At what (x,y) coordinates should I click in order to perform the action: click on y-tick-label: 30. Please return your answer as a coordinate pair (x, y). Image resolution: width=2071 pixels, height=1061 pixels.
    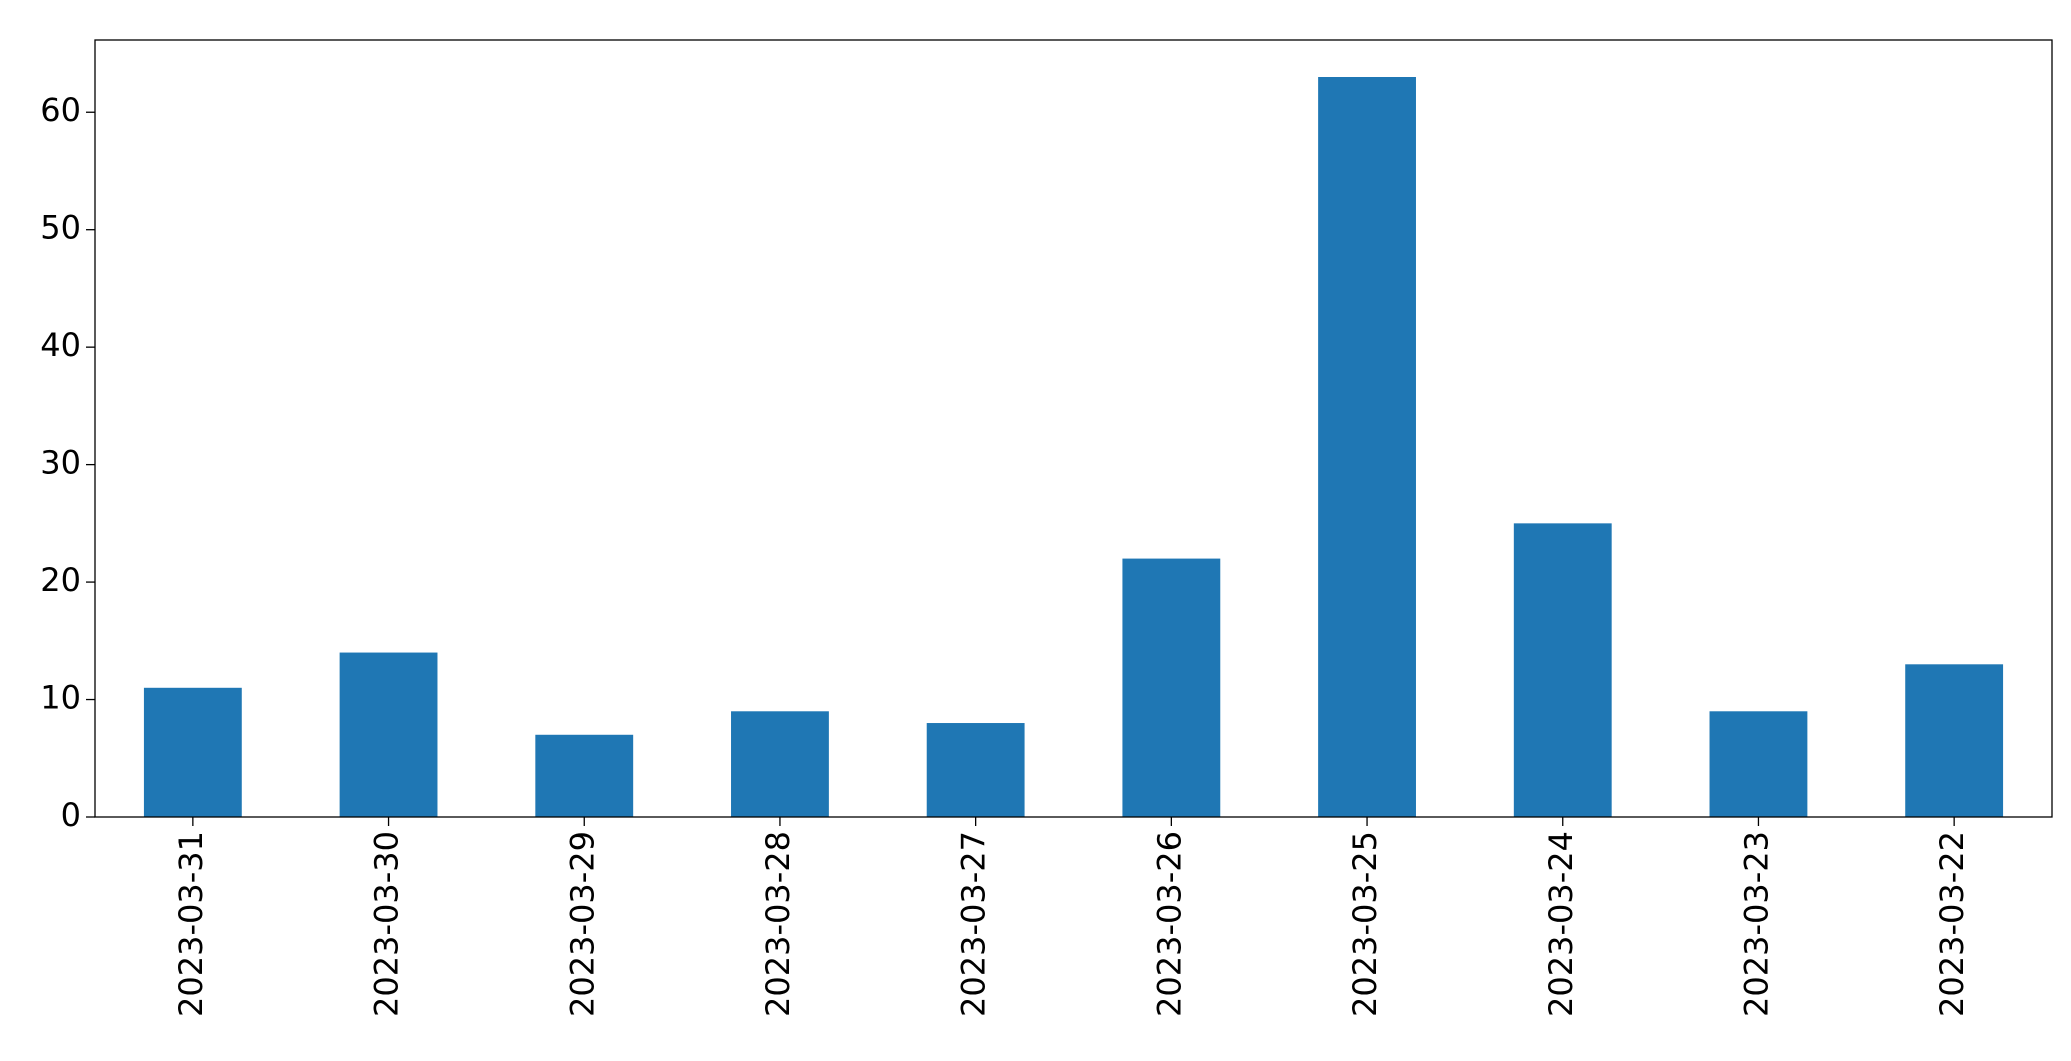
    Looking at the image, I should click on (60, 463).